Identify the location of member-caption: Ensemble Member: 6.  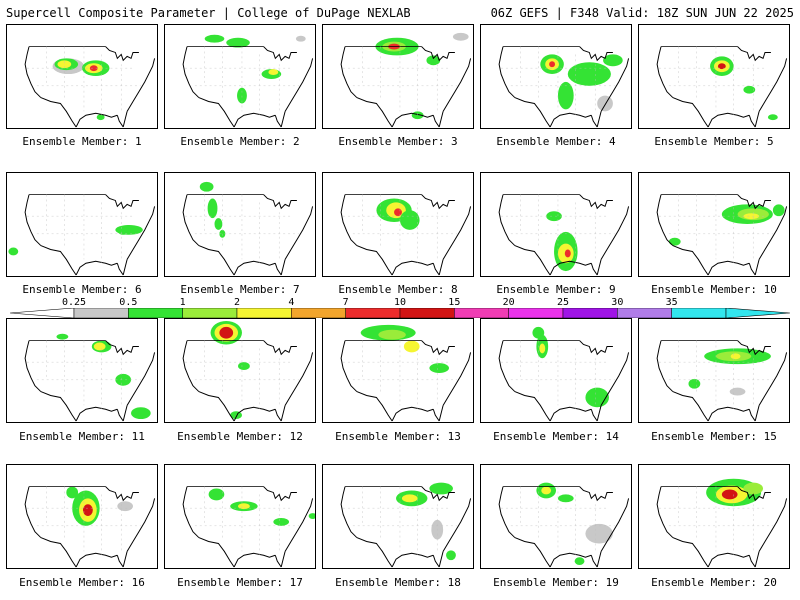
(82, 289).